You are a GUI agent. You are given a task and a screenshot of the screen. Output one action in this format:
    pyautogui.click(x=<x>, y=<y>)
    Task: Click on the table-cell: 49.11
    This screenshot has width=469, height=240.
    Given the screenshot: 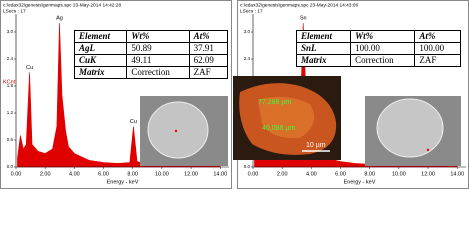 What is the action you would take?
    pyautogui.click(x=158, y=60)
    